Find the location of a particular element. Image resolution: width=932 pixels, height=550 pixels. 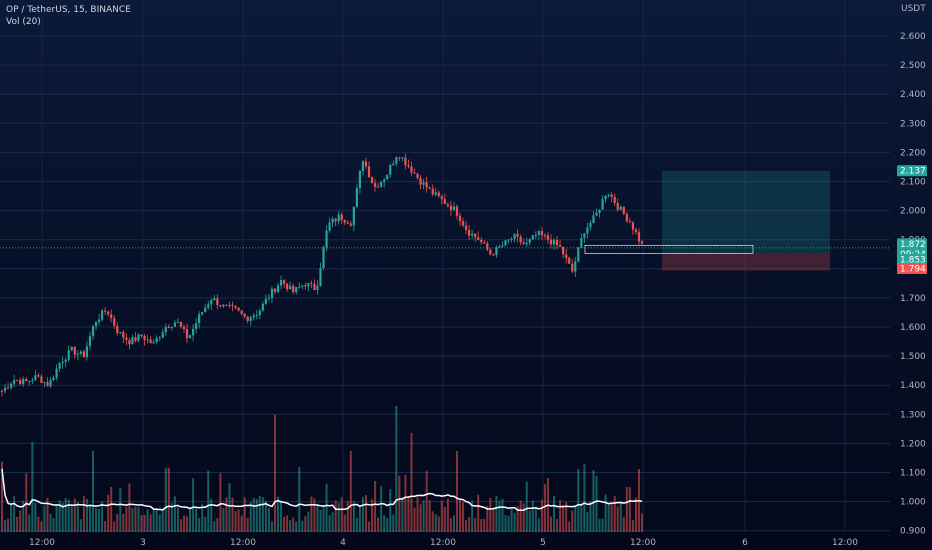

price-tick-label: 1.100 is located at coordinates (913, 474).